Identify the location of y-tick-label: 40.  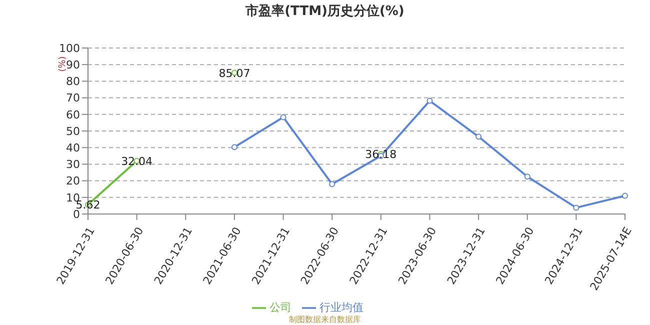
(73, 148).